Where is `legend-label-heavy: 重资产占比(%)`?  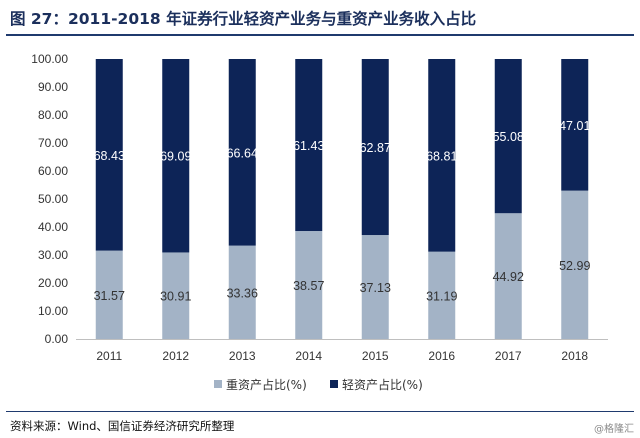
legend-label-heavy: 重资产占比(%) is located at coordinates (266, 385).